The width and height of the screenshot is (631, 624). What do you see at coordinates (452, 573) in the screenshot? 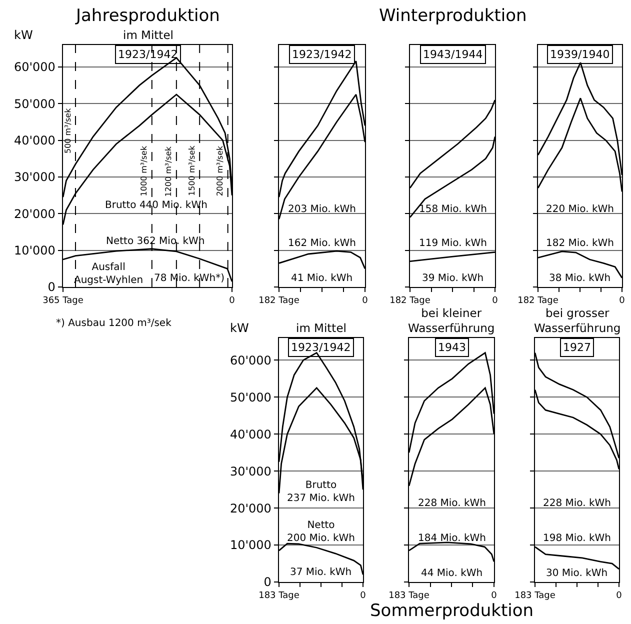
I see `annotation: 44 Mio. kWh` at bounding box center [452, 573].